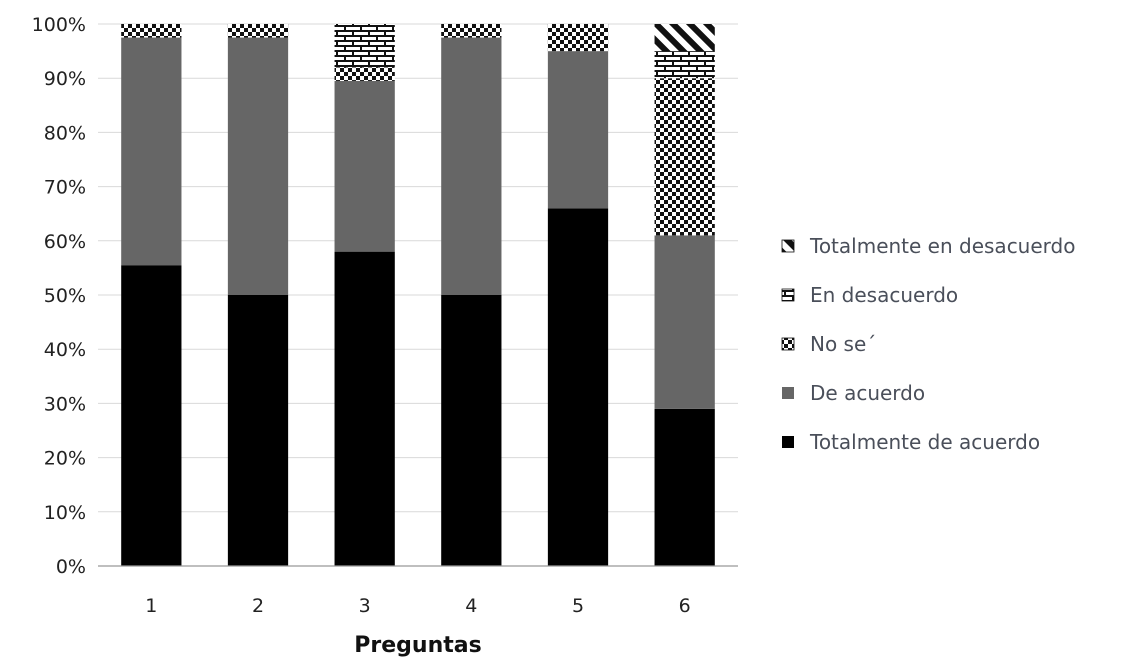 Image resolution: width=1134 pixels, height=660 pixels. Describe the element at coordinates (471, 166) in the screenshot. I see `bar-segment-de-acuerdo-q4` at that location.